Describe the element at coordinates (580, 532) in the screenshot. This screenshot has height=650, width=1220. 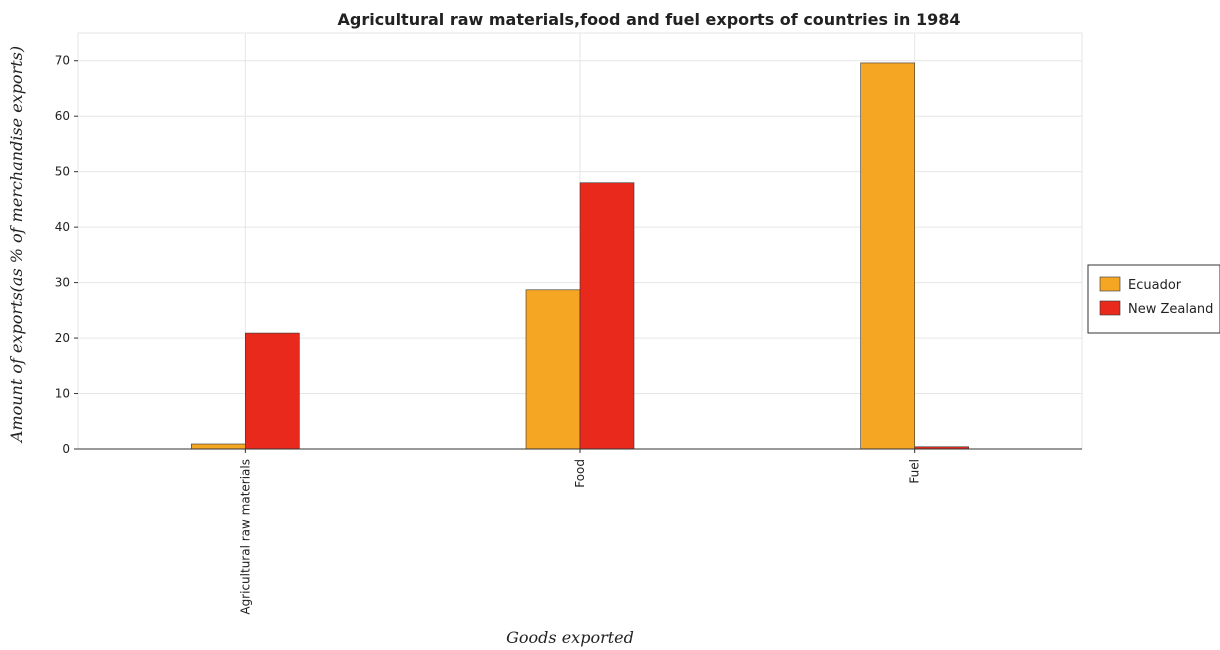
I see `x-ticks: Agricultural raw materials Food Fuel` at that location.